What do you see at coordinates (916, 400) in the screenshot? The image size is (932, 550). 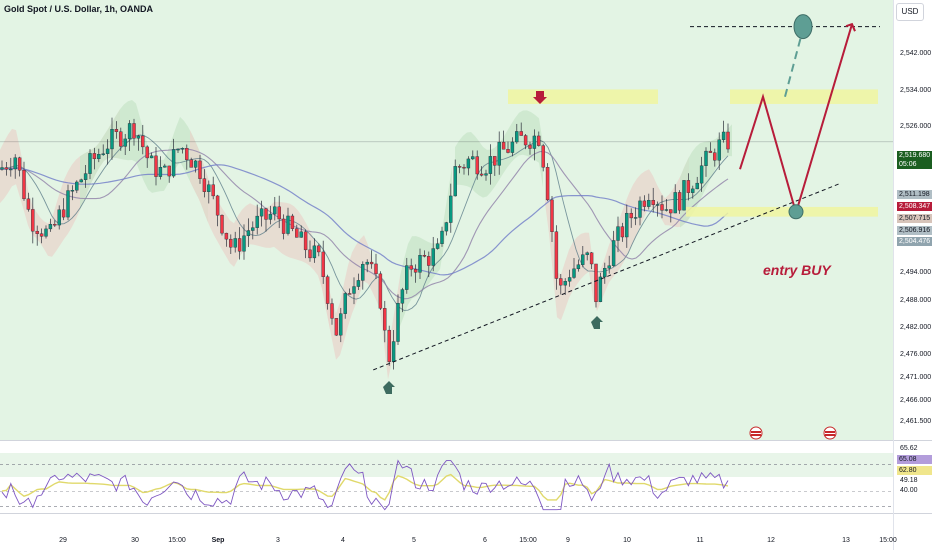 I see `price-tick: 2,466.000` at bounding box center [916, 400].